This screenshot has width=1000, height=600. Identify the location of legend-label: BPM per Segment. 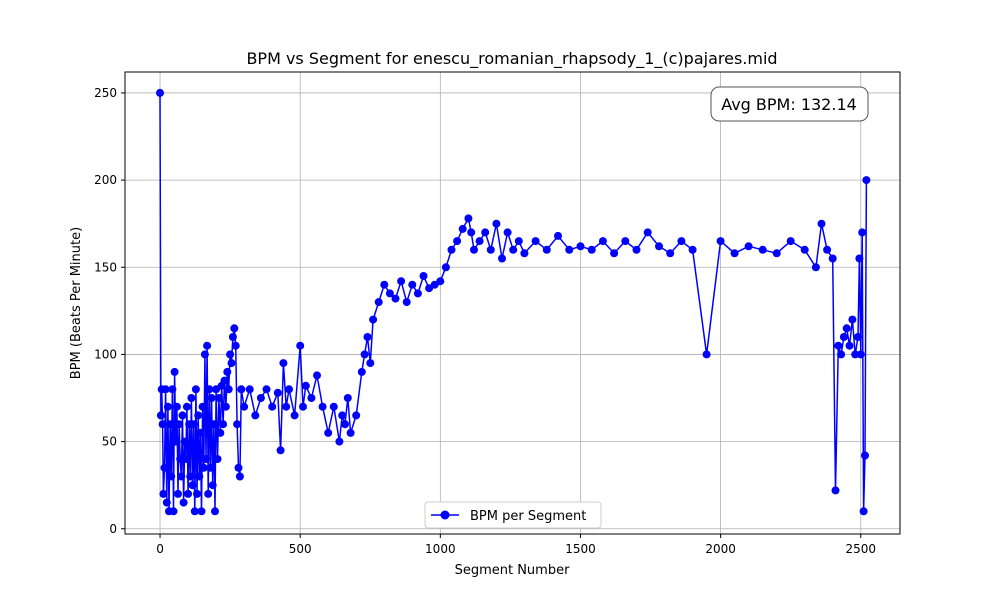
(528, 516).